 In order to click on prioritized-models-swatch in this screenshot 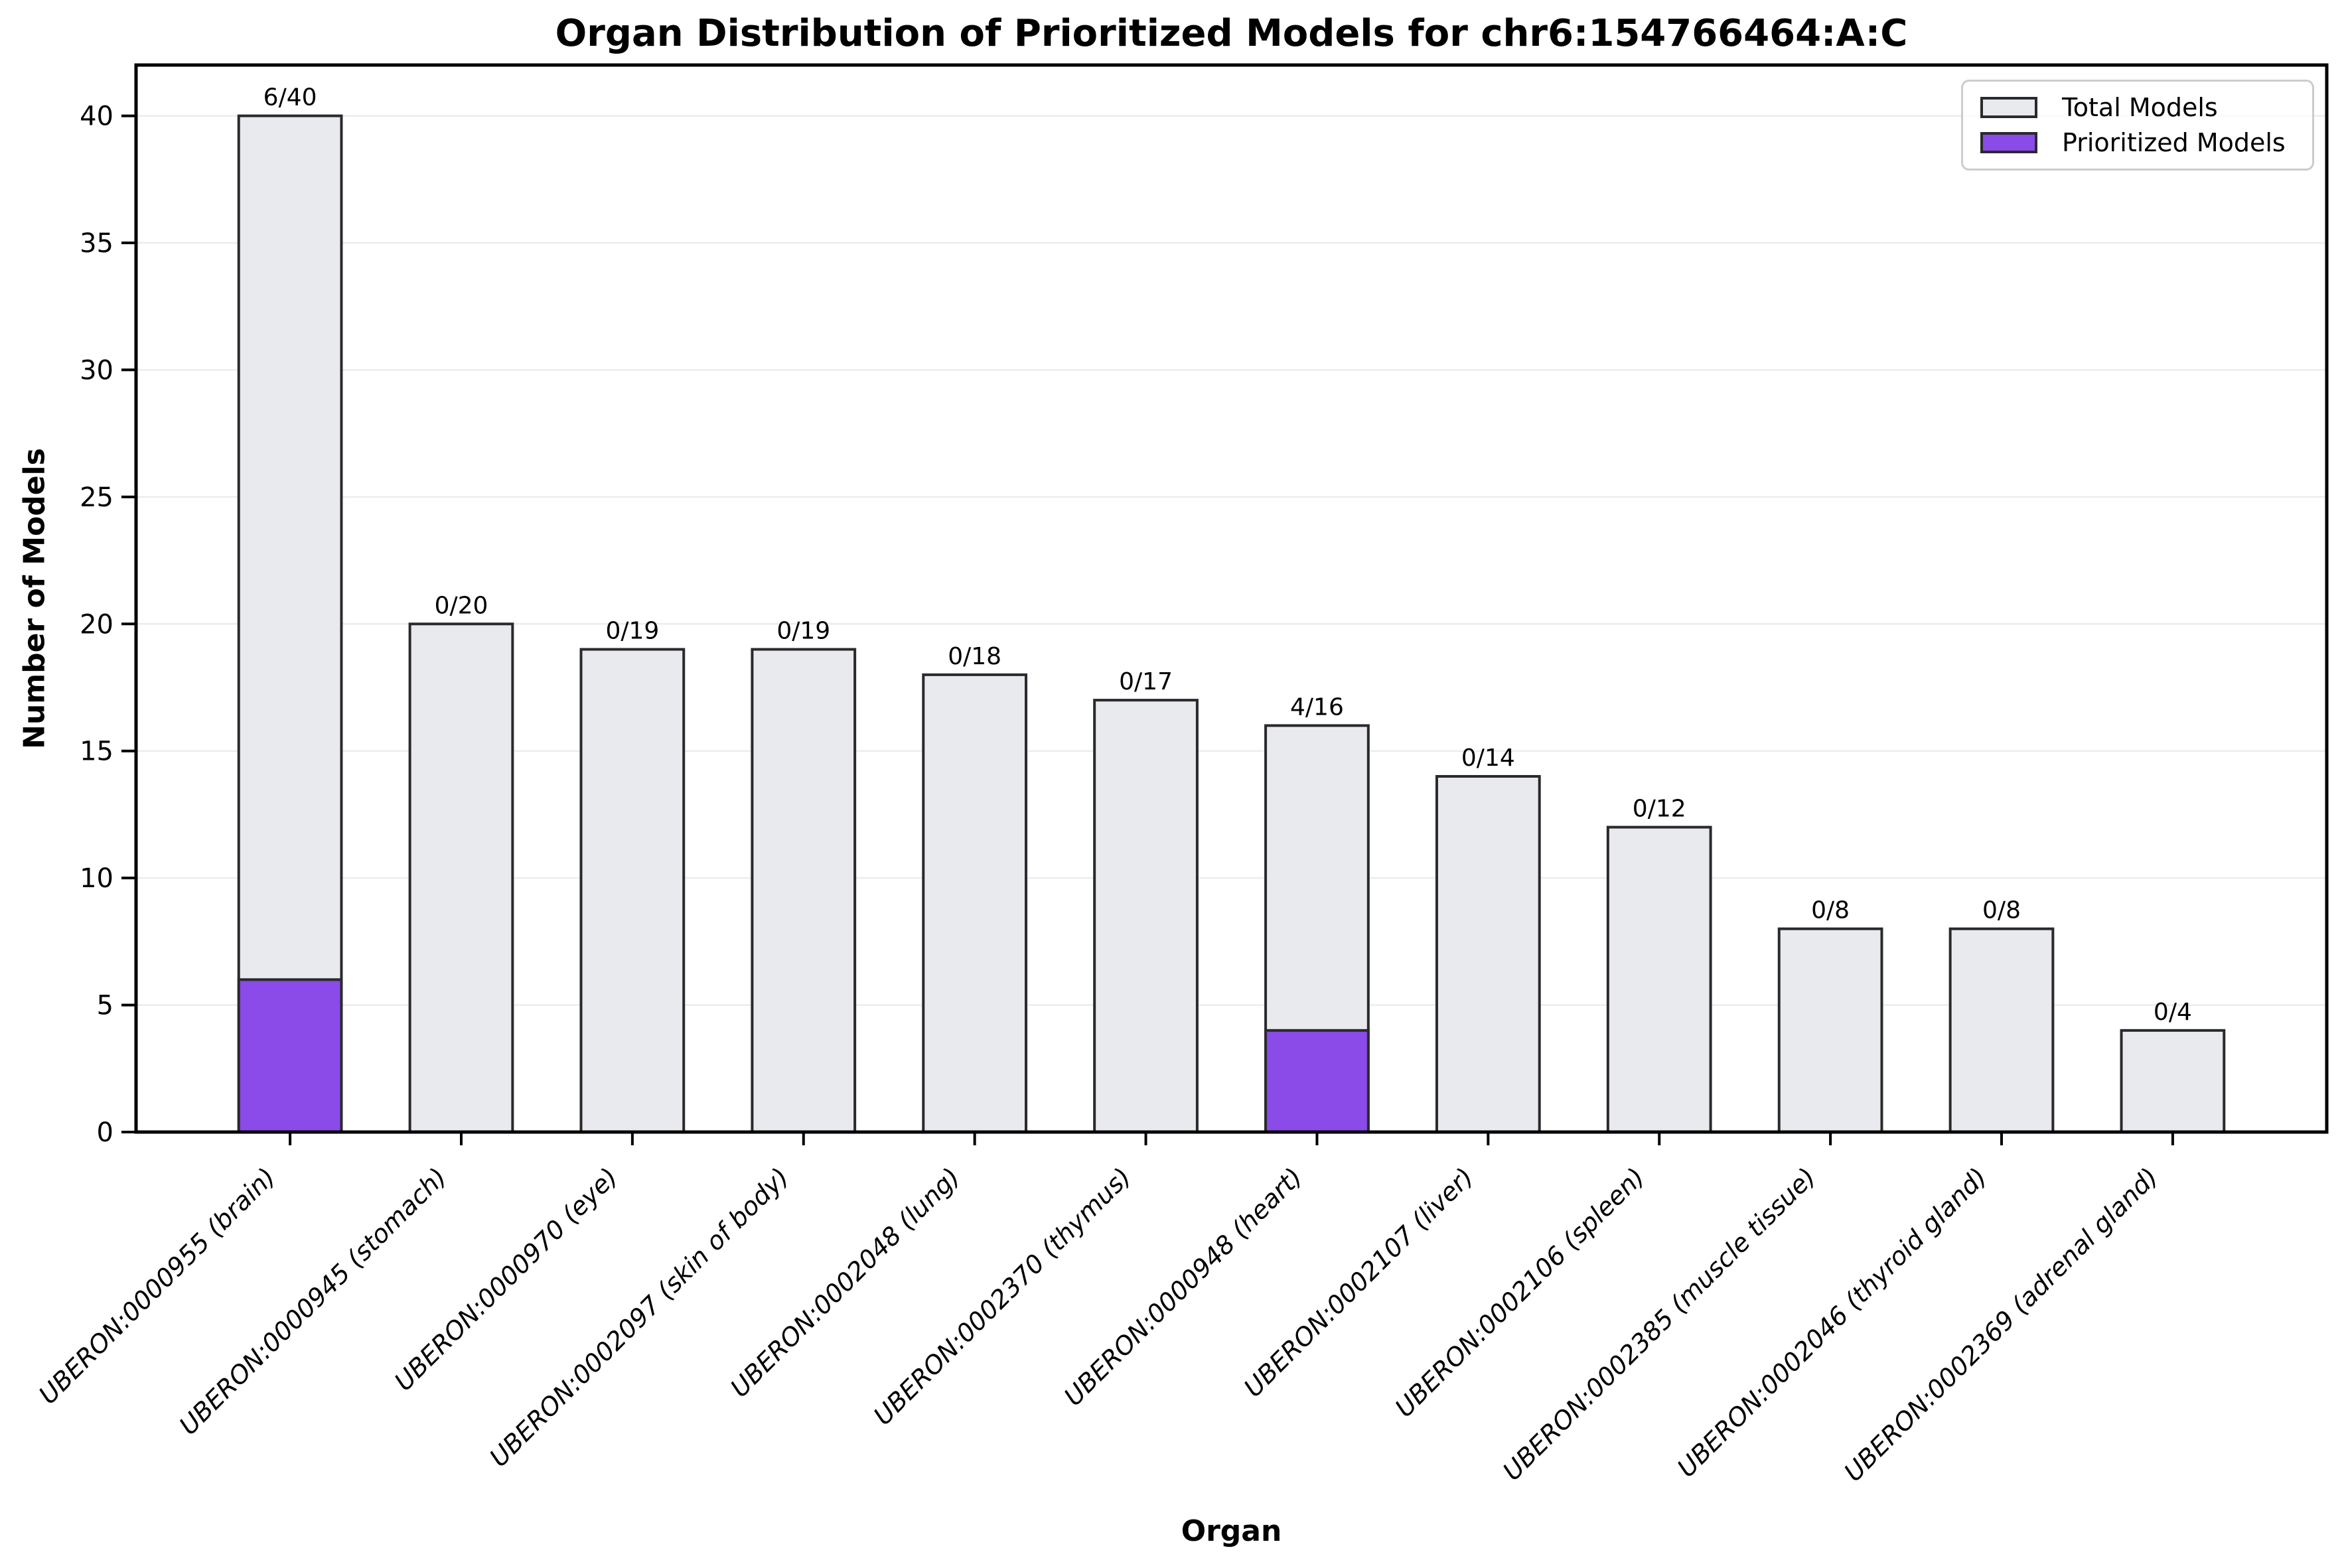, I will do `click(2008, 143)`.